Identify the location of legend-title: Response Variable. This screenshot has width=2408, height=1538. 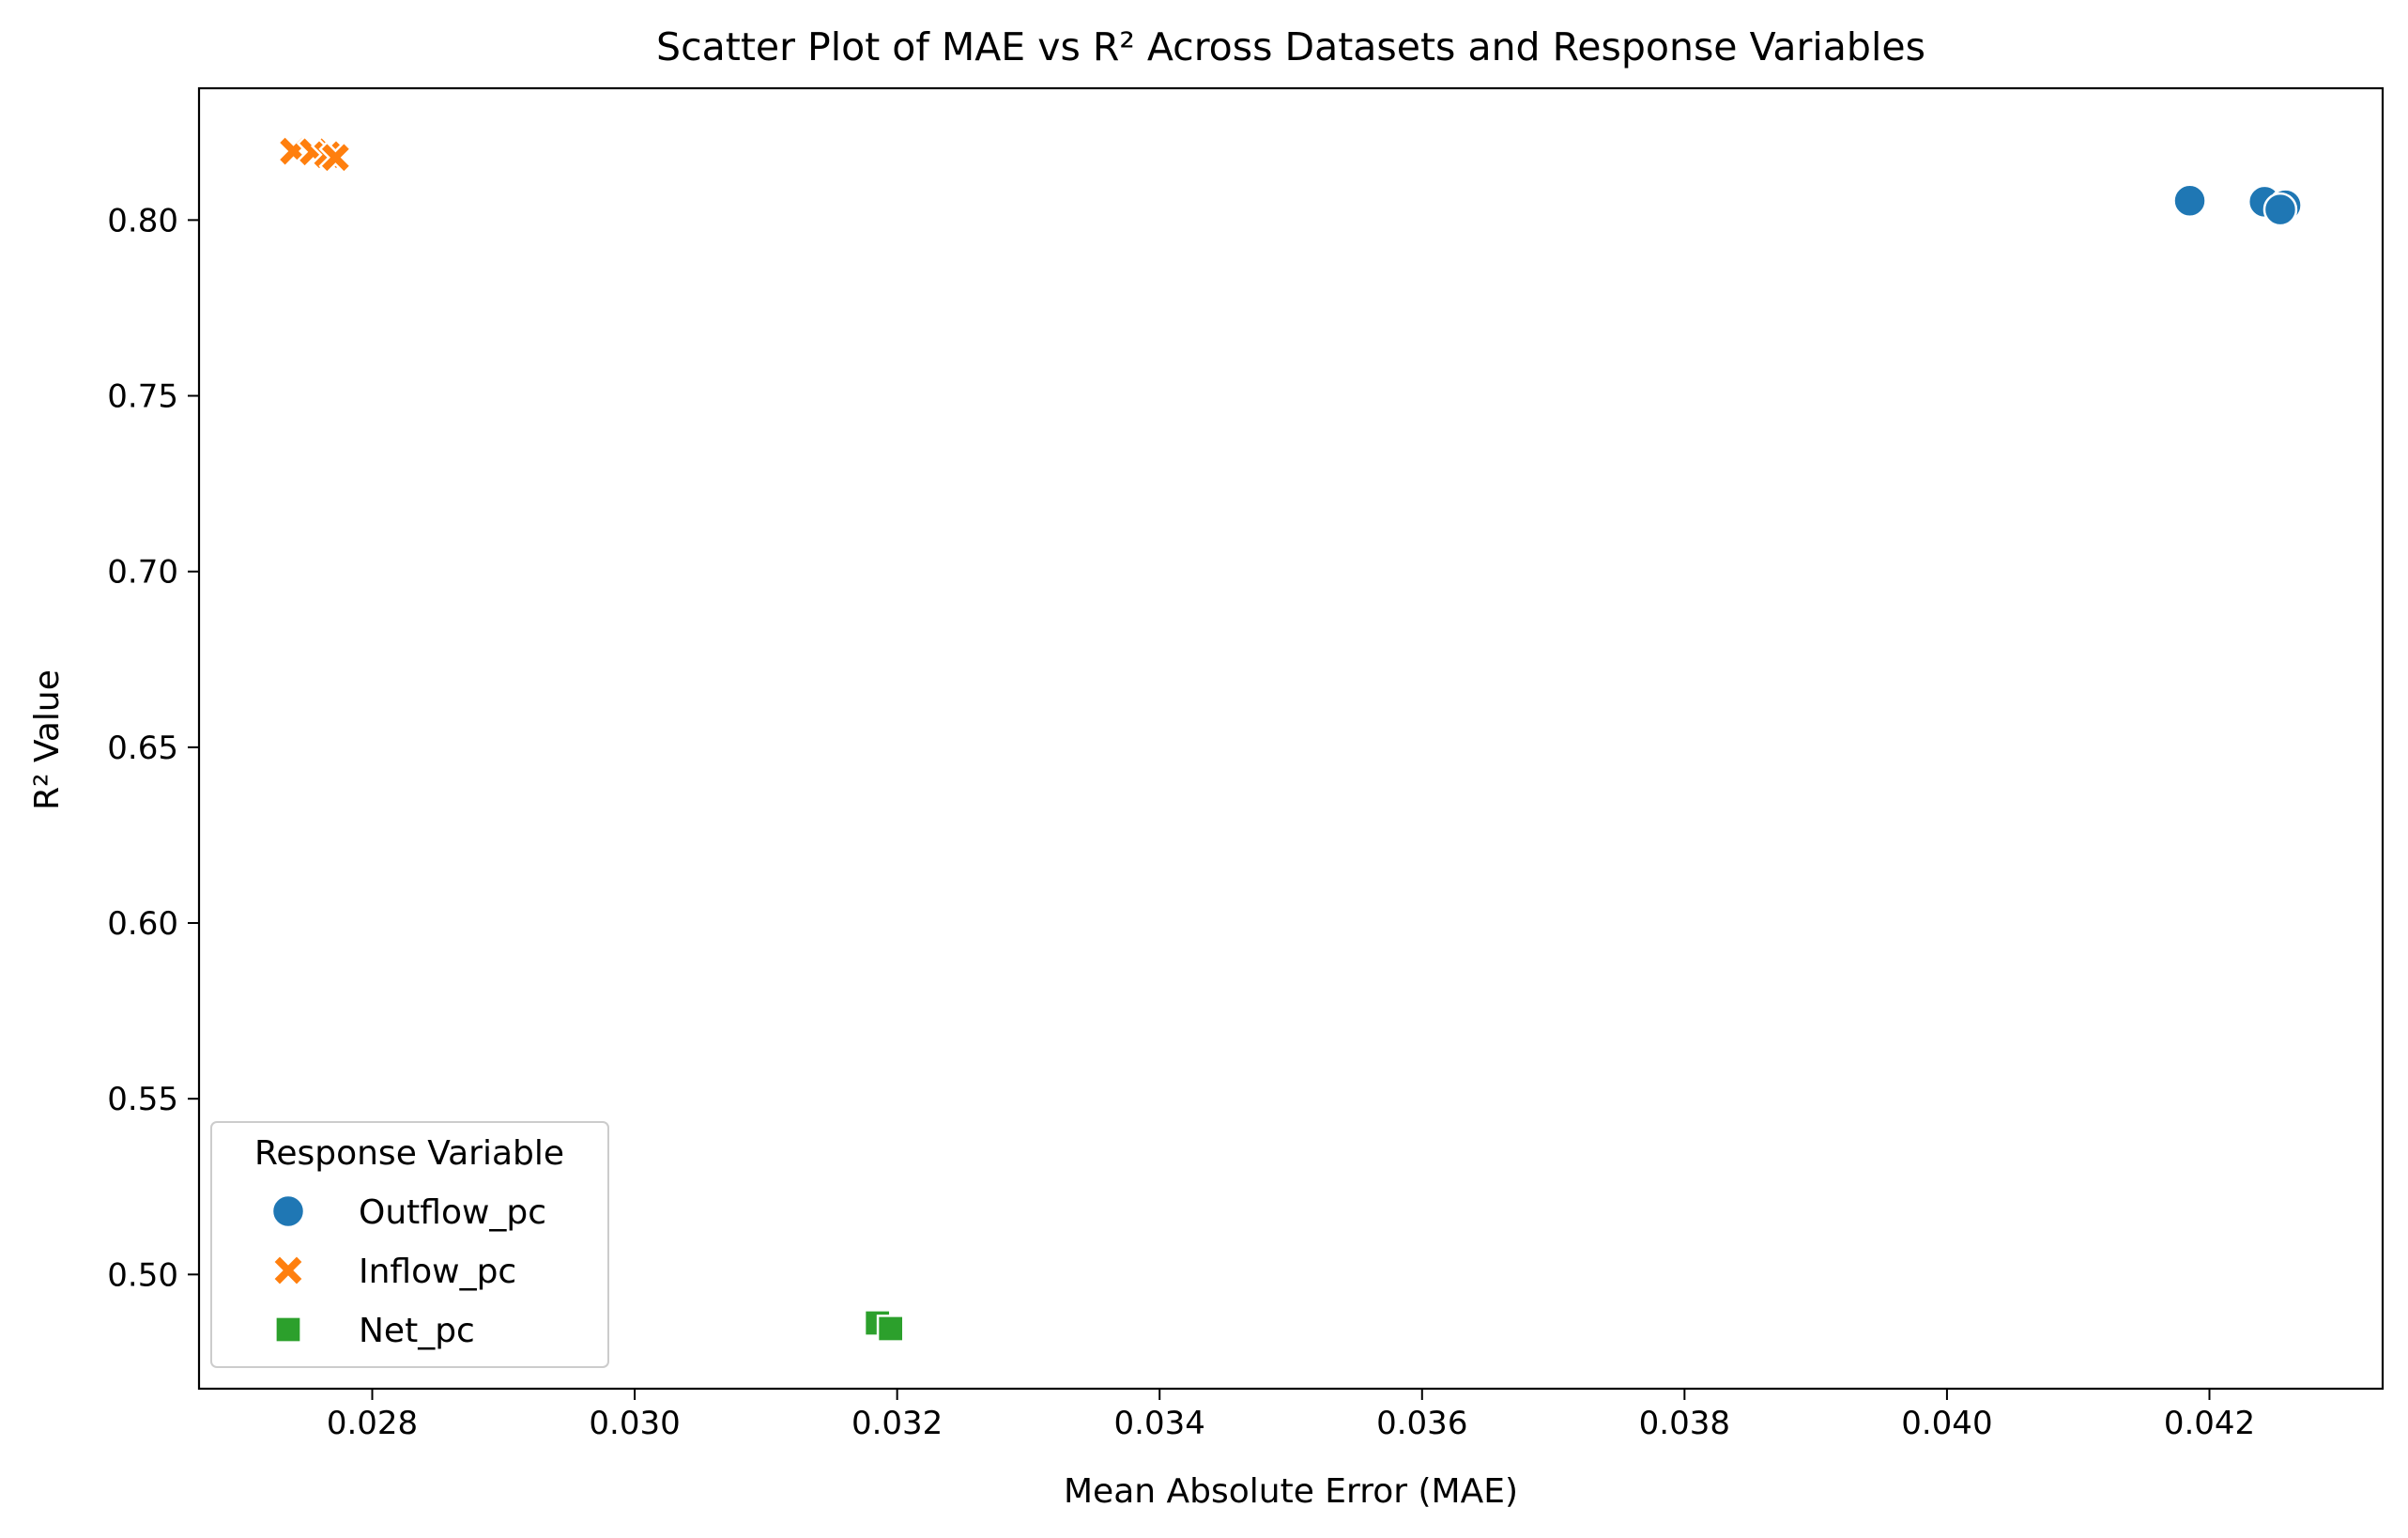
(409, 1153).